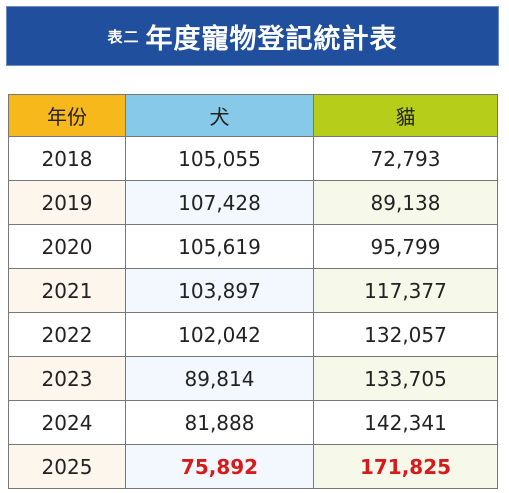 Image resolution: width=509 pixels, height=493 pixels. I want to click on cat-count-cell: 117,377, so click(405, 290).